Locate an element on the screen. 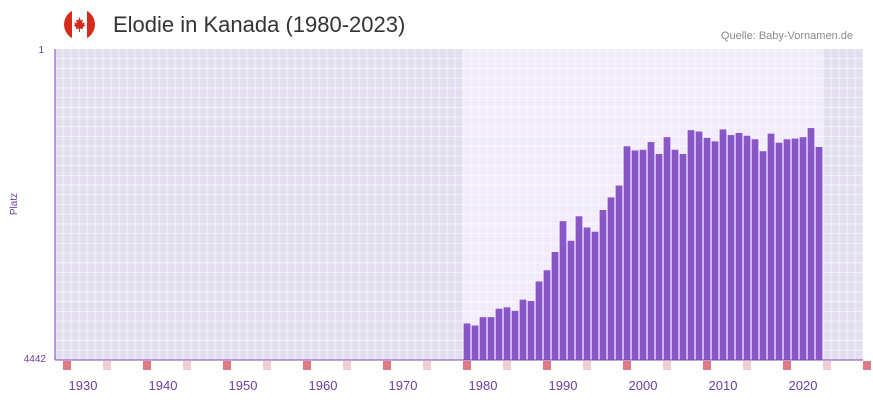 The width and height of the screenshot is (873, 402). x-tick-label-2010: 2010 is located at coordinates (723, 385).